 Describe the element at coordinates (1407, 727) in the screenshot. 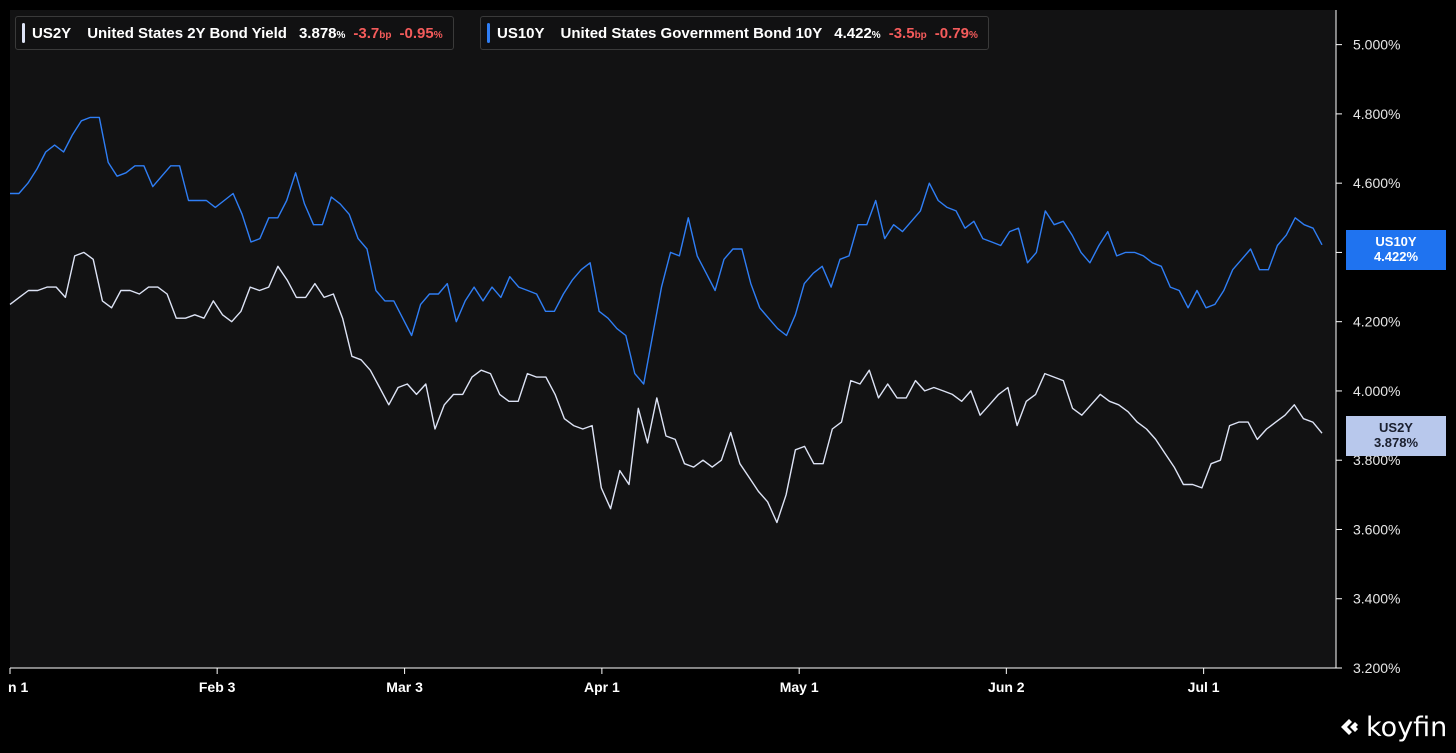

I see `koyfin-logo-text: koyfin` at that location.